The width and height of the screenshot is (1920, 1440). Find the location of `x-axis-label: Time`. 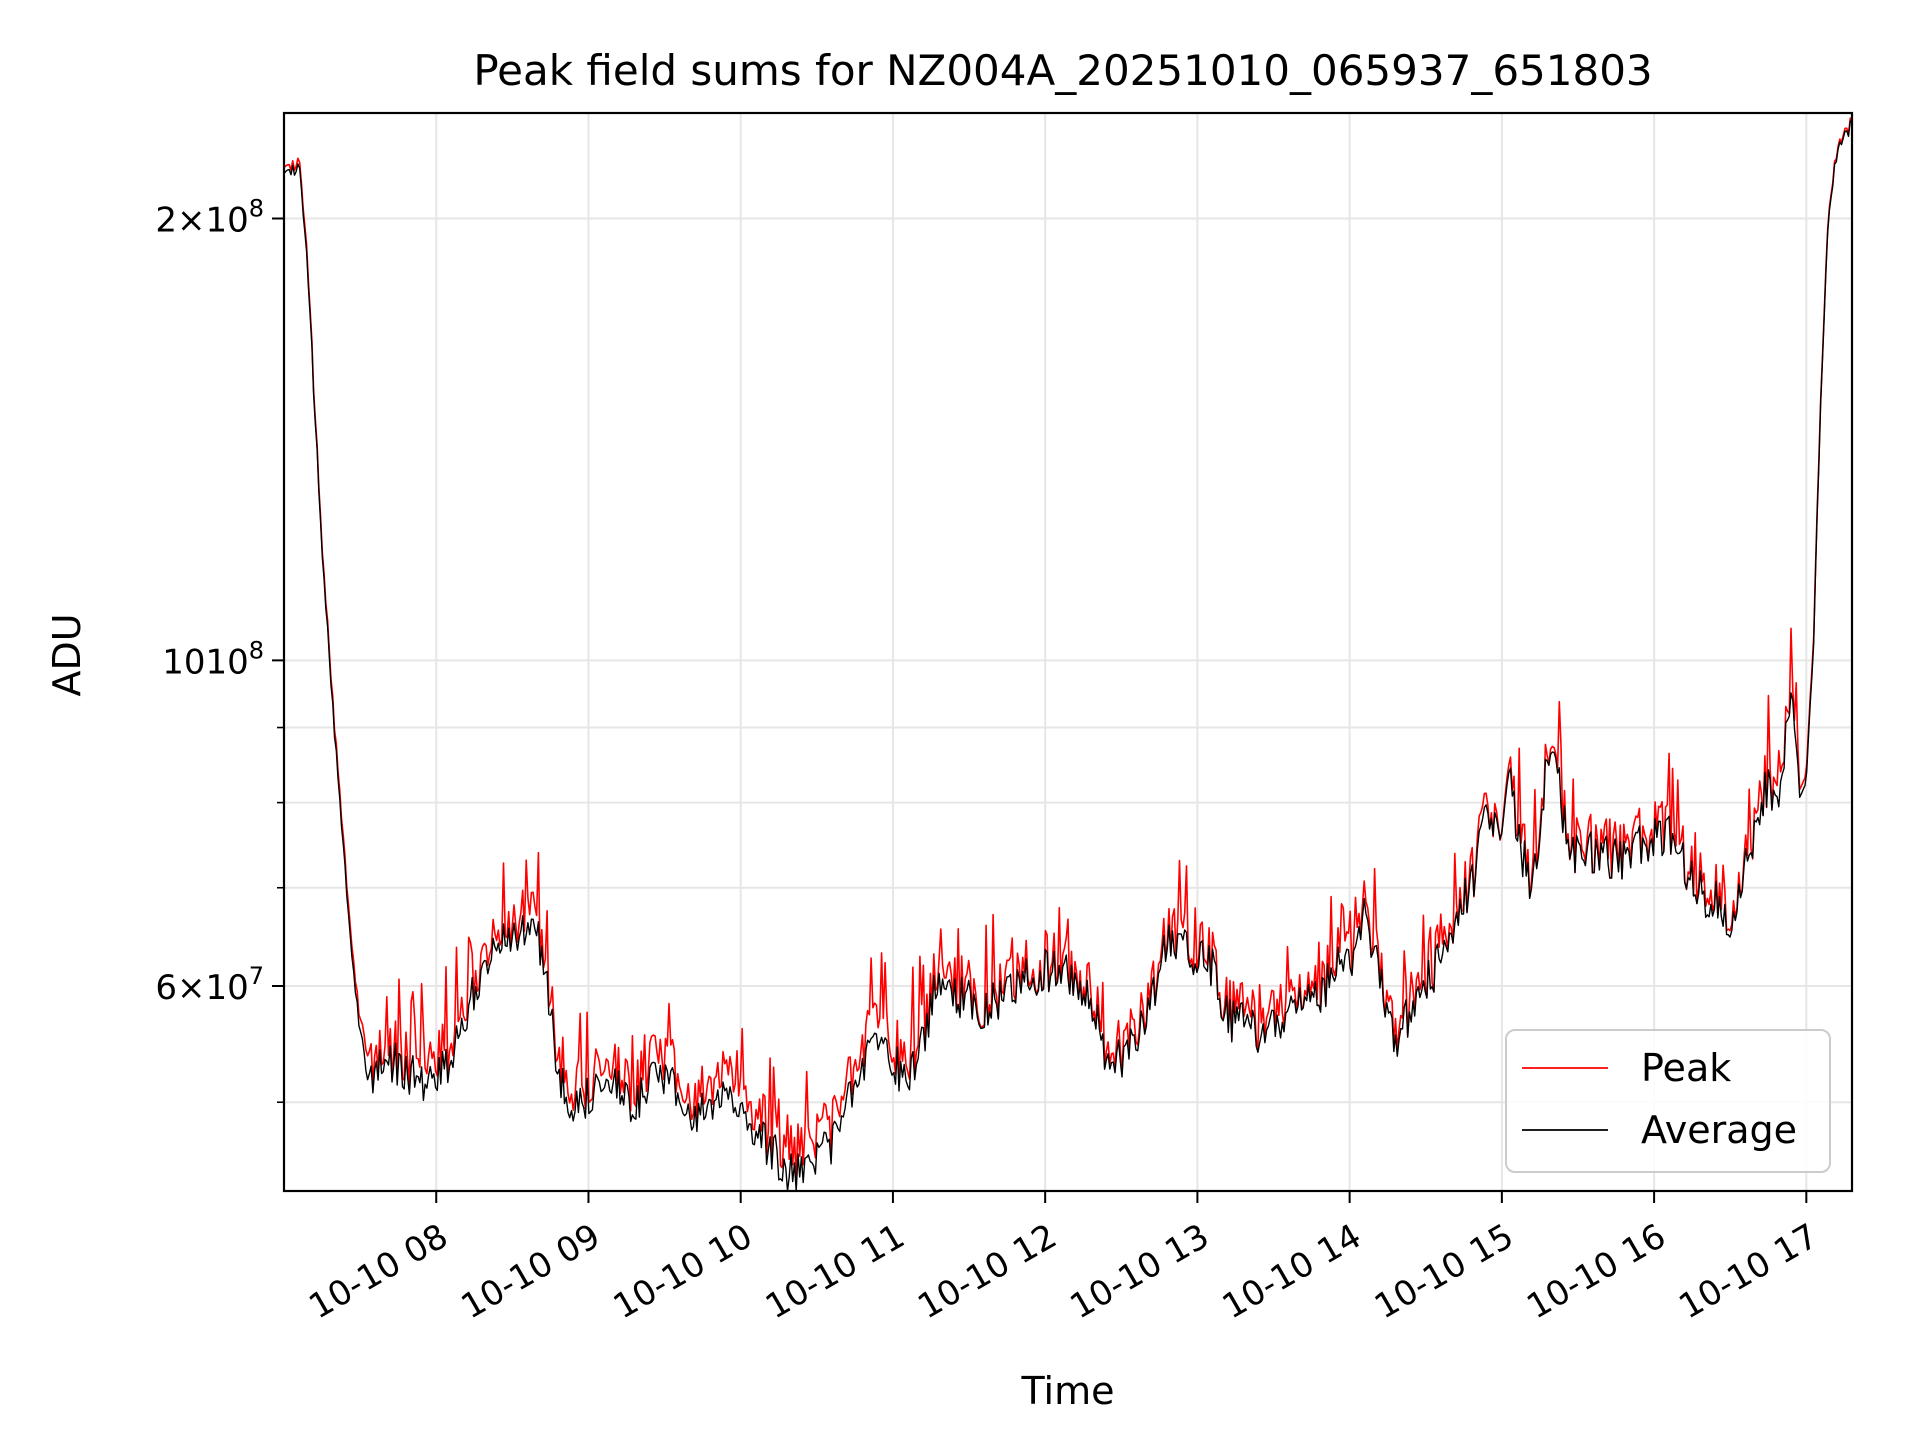

x-axis-label: Time is located at coordinates (1068, 1391).